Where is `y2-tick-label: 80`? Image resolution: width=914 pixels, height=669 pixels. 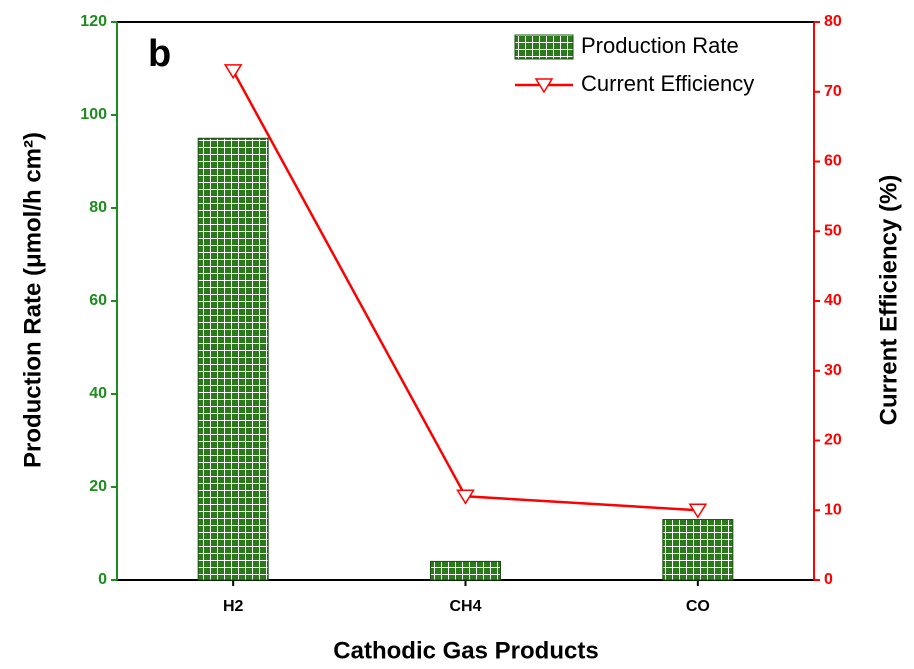 y2-tick-label: 80 is located at coordinates (833, 21).